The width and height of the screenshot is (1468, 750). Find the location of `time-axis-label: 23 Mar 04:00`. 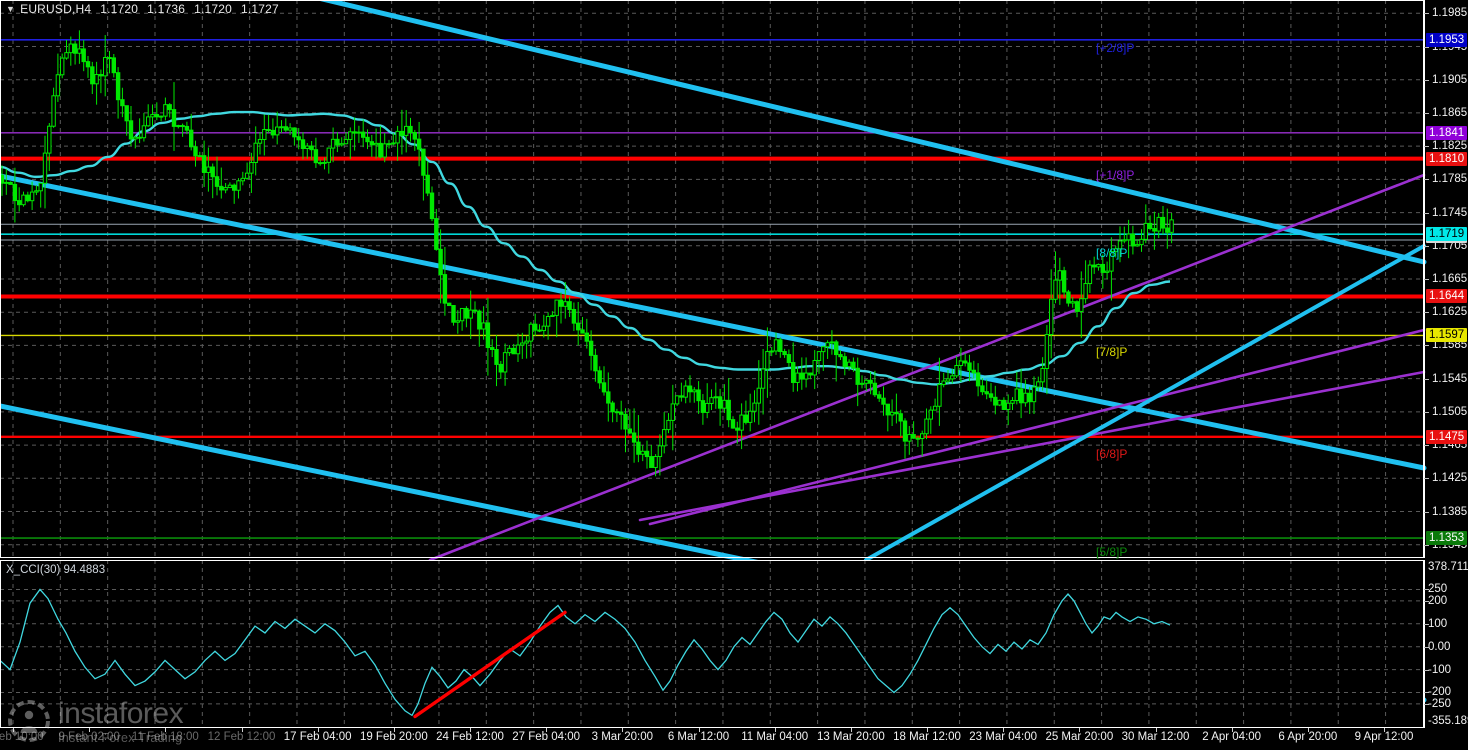

time-axis-label: 23 Mar 04:00 is located at coordinates (1003, 737).